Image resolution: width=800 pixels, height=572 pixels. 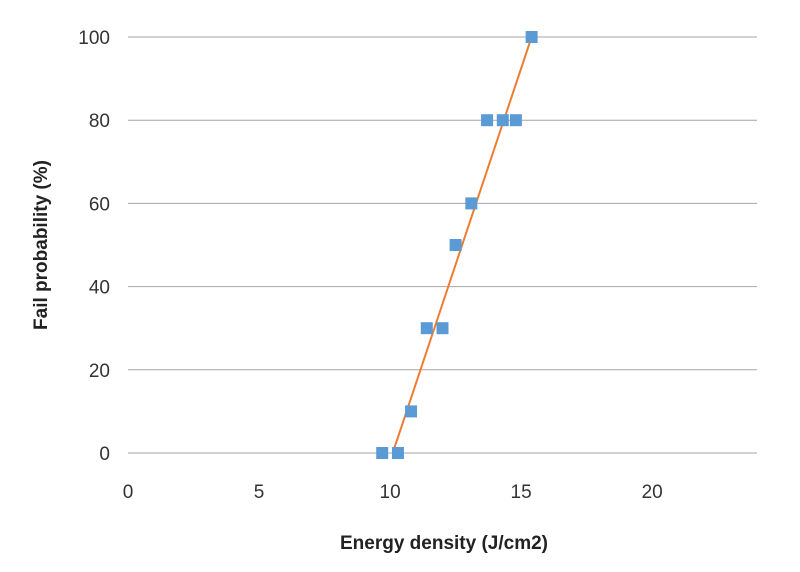 I want to click on y-tick-label-60: 60, so click(x=99, y=204).